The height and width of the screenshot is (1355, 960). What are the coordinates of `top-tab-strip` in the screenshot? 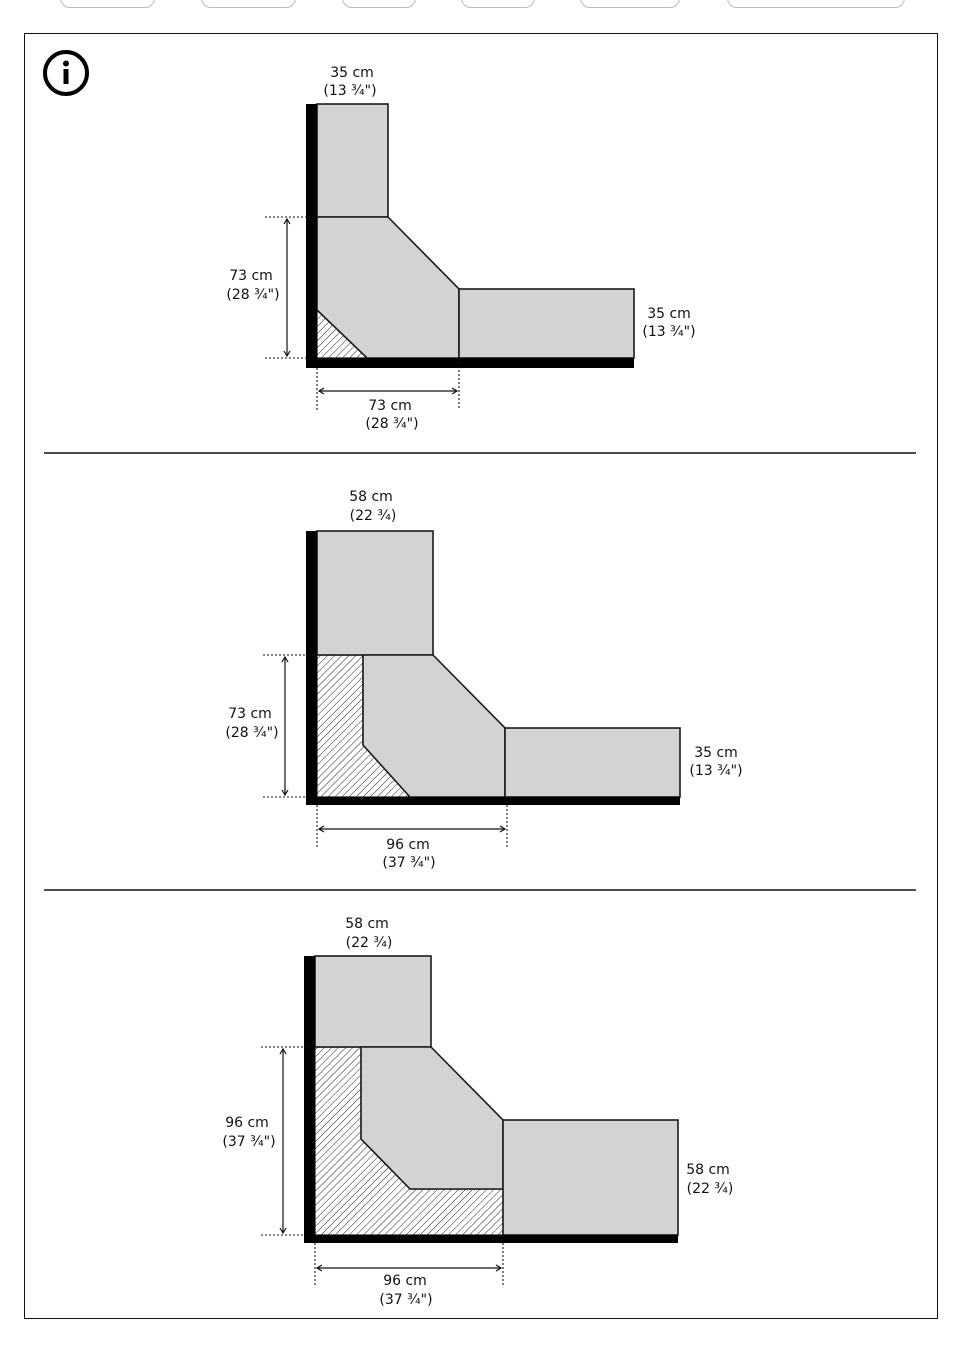 It's located at (480, 7).